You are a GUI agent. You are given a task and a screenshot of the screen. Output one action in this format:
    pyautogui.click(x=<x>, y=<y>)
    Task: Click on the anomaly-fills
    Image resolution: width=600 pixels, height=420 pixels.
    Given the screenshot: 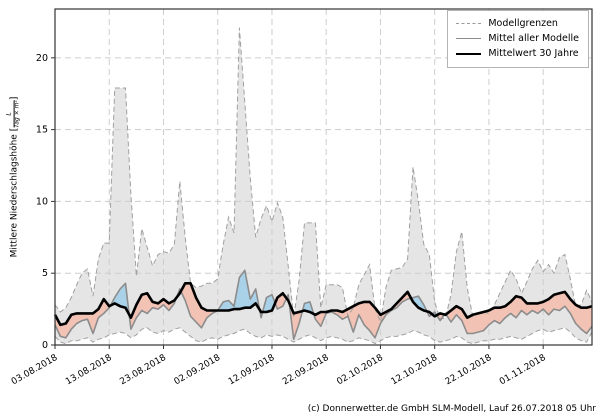 What is the action you would take?
    pyautogui.click(x=323, y=305)
    